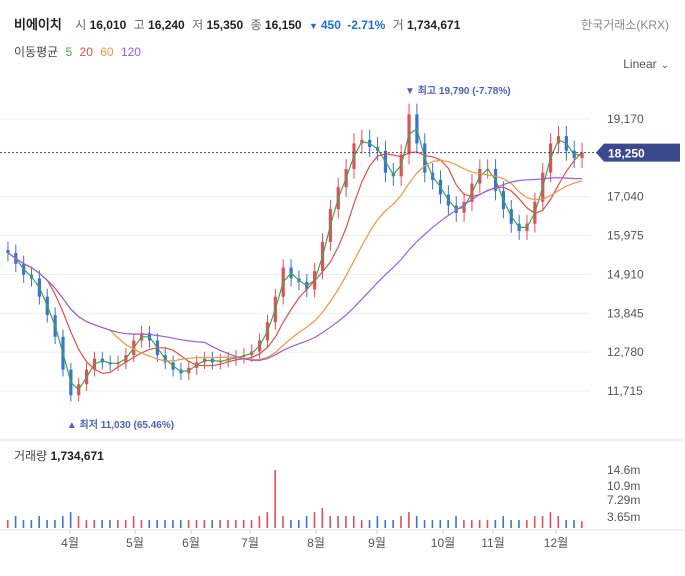 The width and height of the screenshot is (685, 576). What do you see at coordinates (556, 543) in the screenshot?
I see `month-label: 12월` at bounding box center [556, 543].